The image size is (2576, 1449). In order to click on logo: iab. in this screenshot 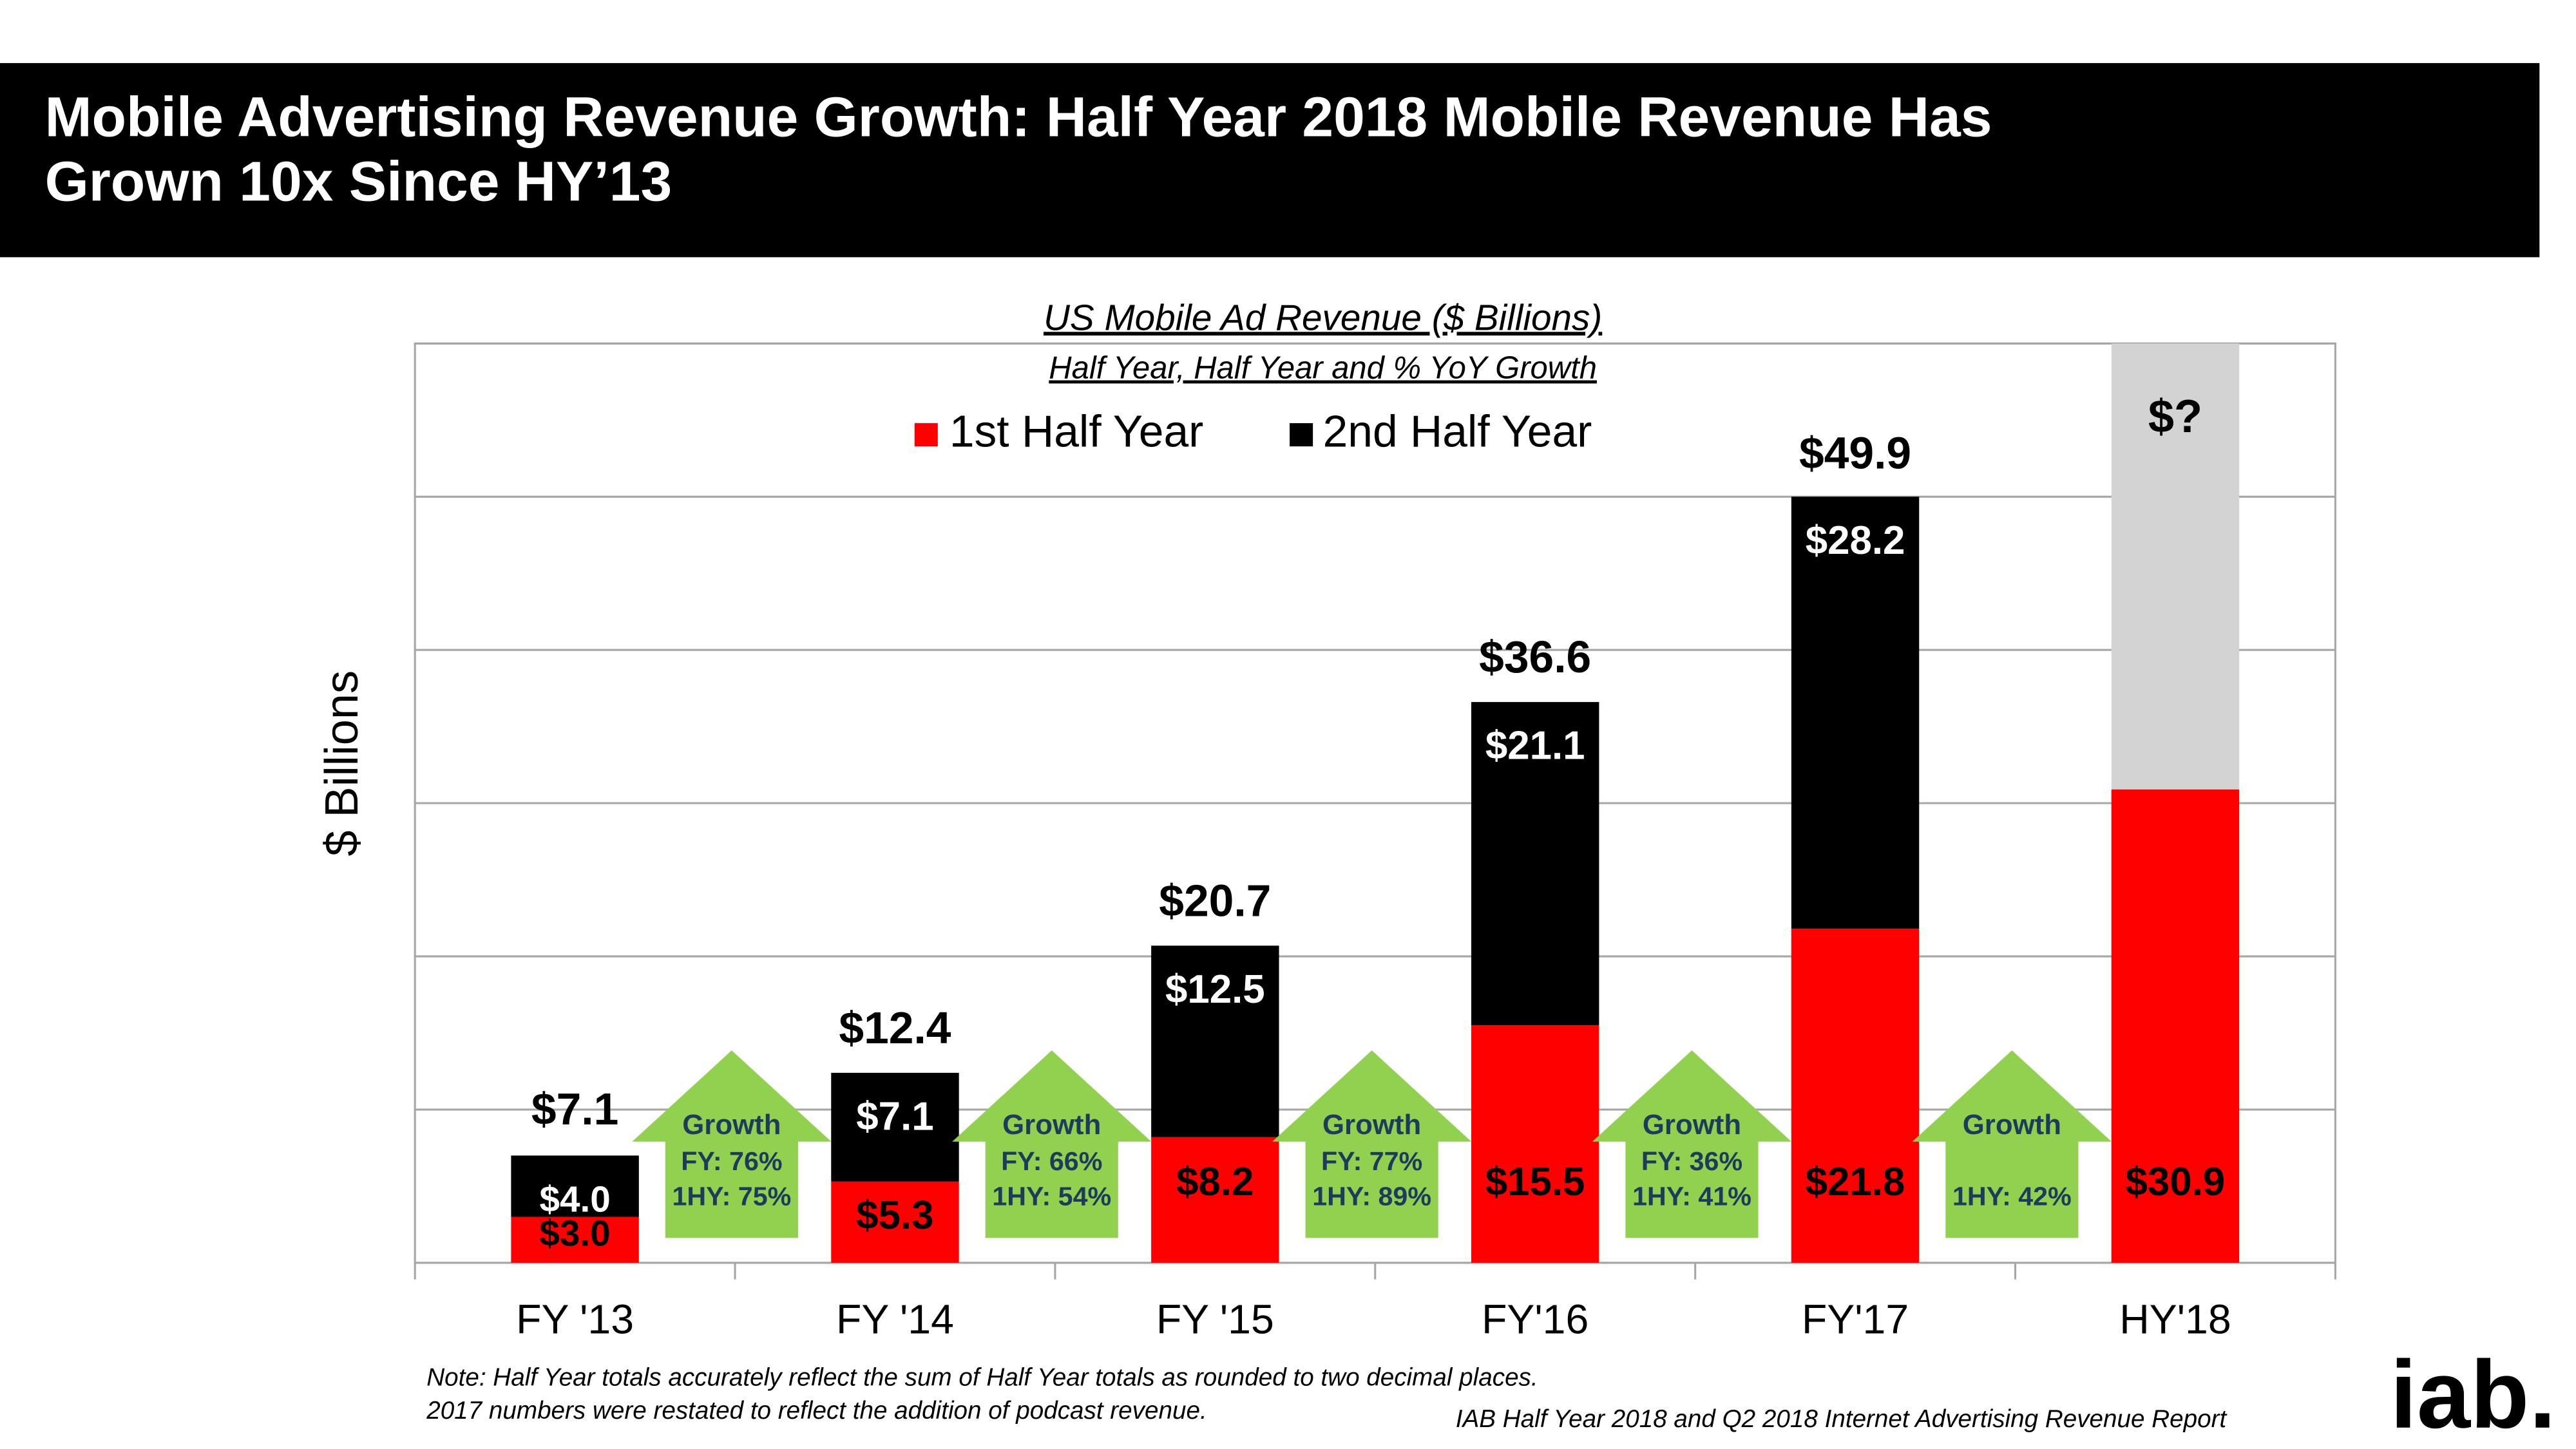, I will do `click(2472, 1395)`.